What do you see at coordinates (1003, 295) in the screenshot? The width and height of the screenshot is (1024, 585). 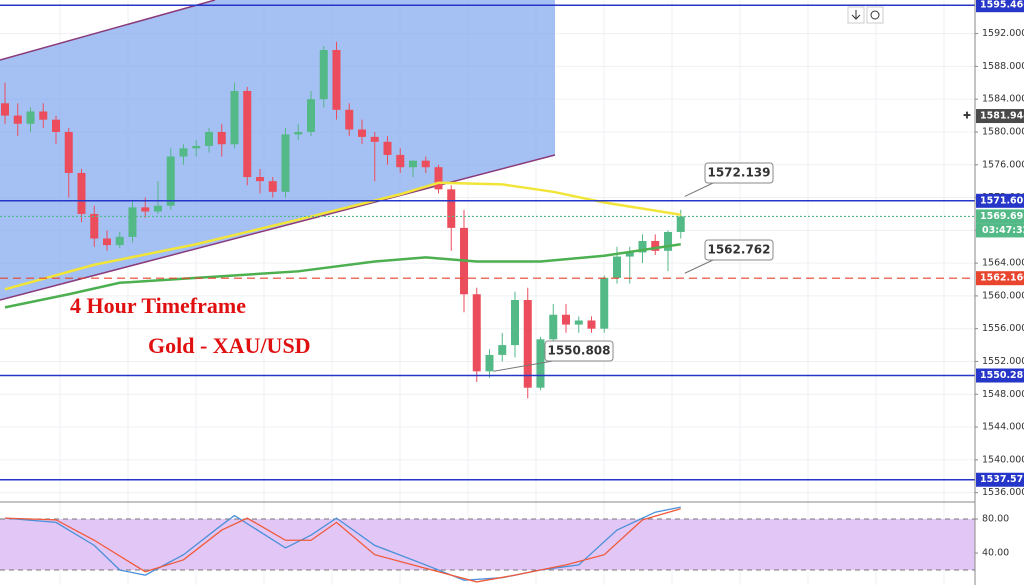 I see `y-tick-label: 1560.000` at bounding box center [1003, 295].